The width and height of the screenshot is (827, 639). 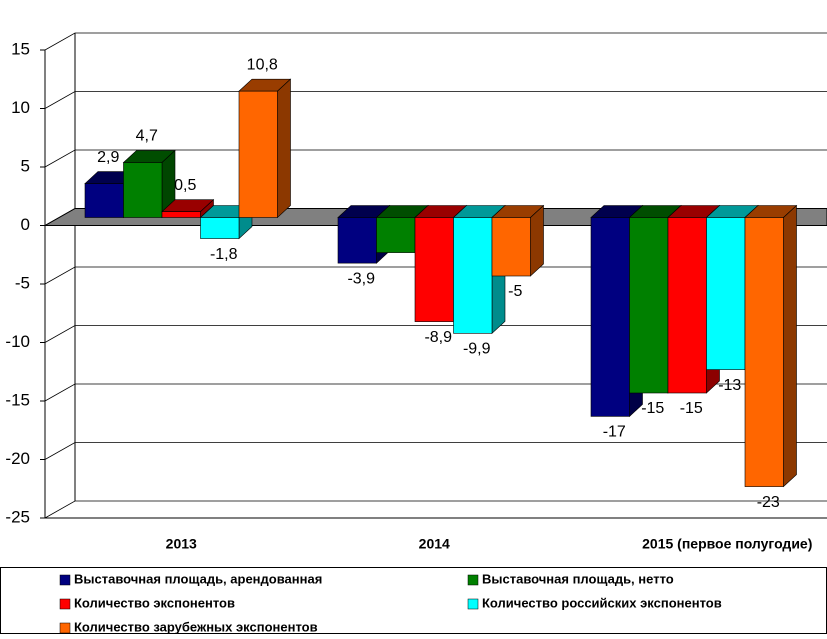 I want to click on legend-label: Количество экспонентов, so click(x=154, y=602).